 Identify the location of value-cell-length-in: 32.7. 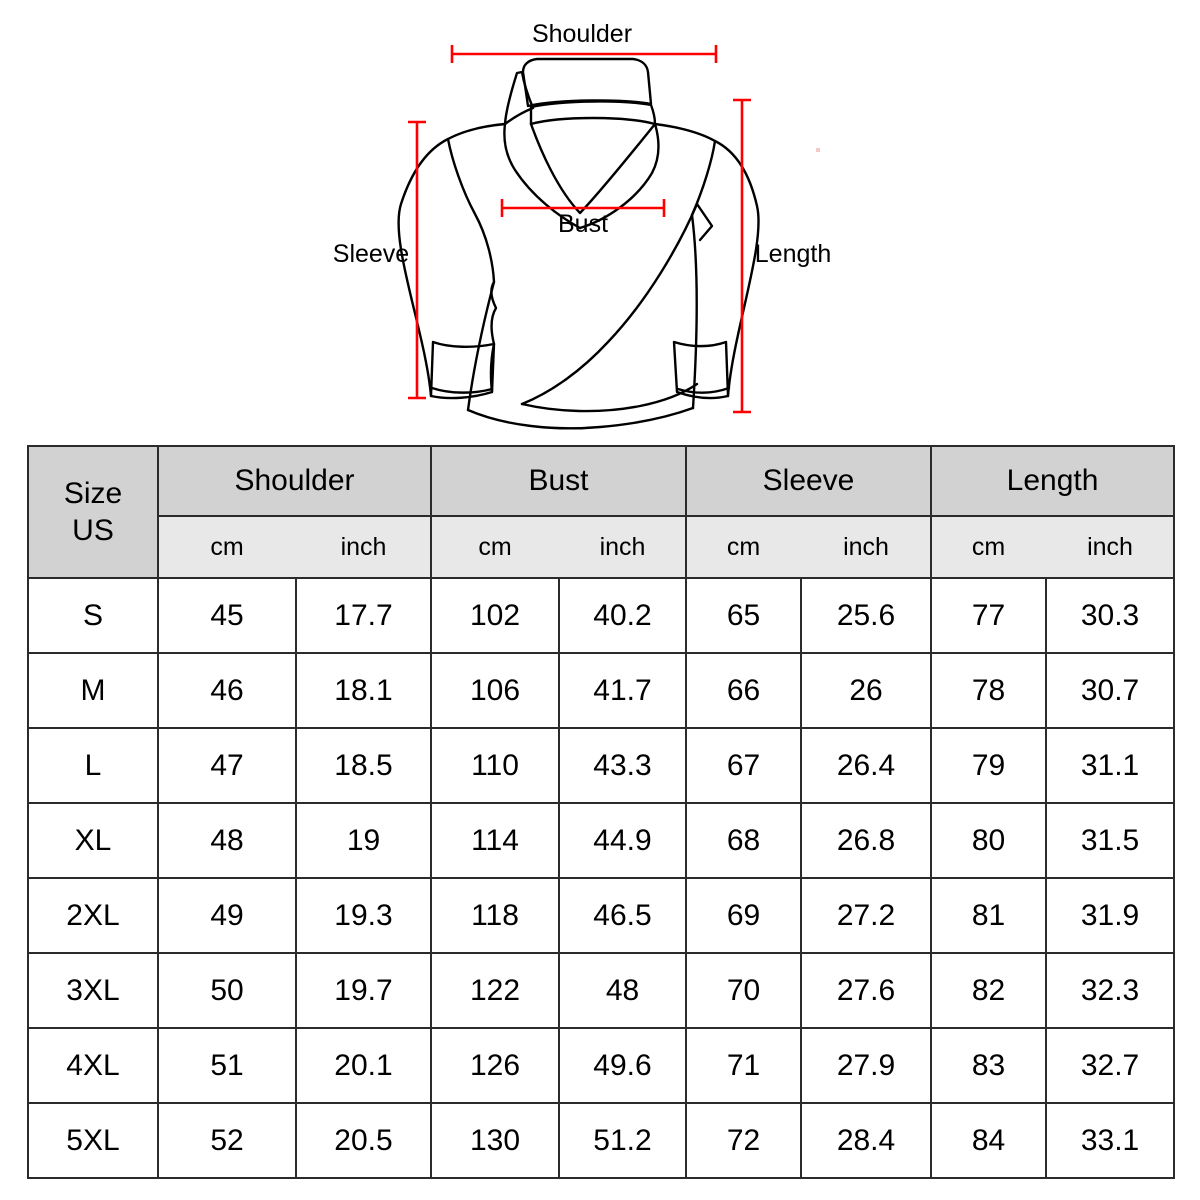
(1110, 1065).